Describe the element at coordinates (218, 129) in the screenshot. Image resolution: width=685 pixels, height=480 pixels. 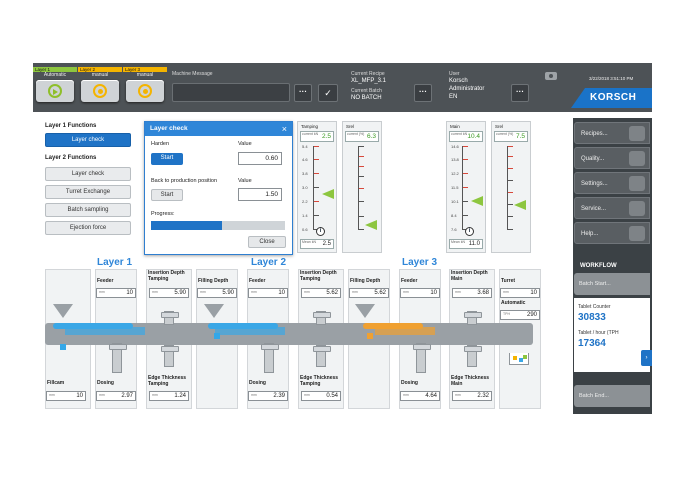
I see `dialog-title: Layer check` at that location.